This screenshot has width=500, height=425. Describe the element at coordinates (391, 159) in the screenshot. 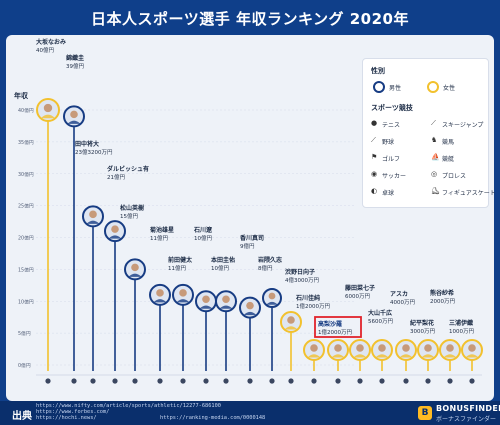

I see `legend-sport-label: ゴルフ` at that location.